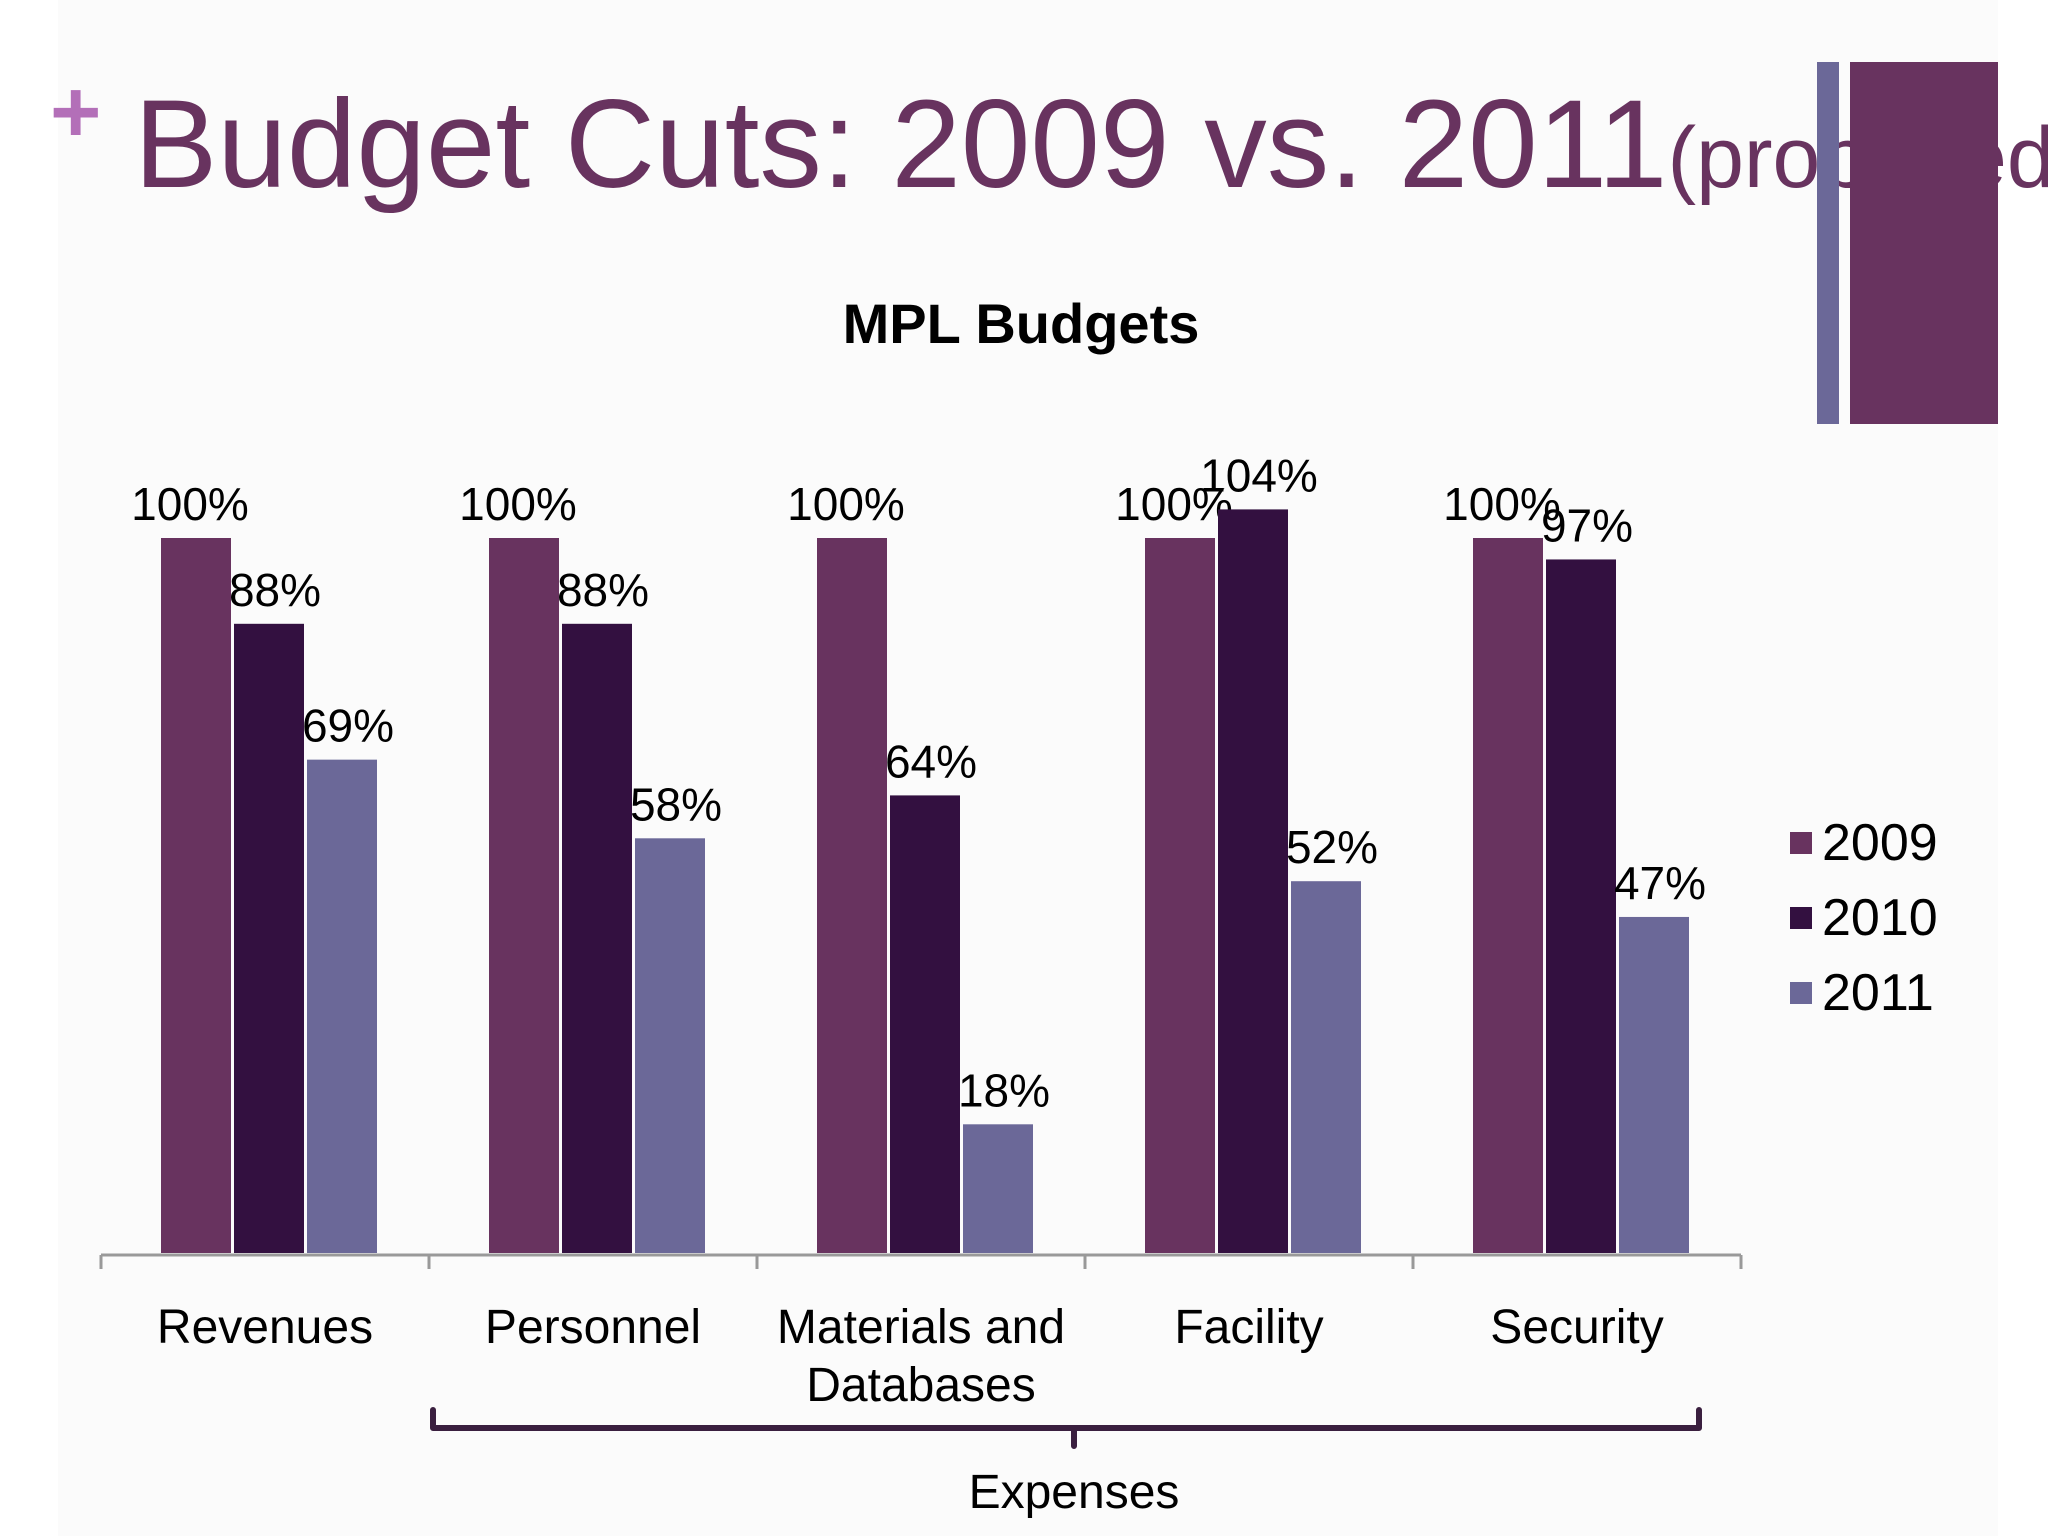 This screenshot has height=1536, width=2048. What do you see at coordinates (1074, 1492) in the screenshot?
I see `bracket-label: Expenses` at bounding box center [1074, 1492].